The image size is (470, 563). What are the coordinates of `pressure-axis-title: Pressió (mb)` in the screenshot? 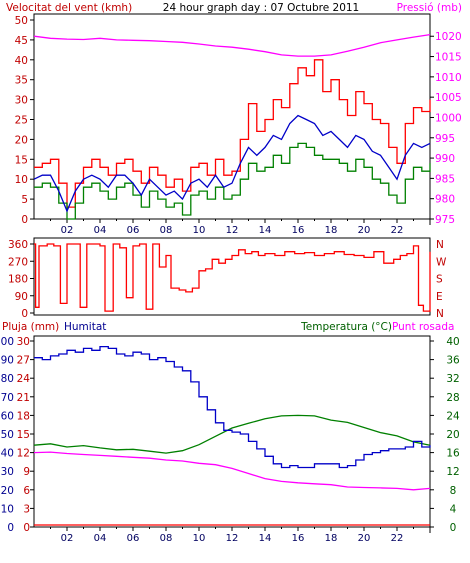 It's located at (429, 8).